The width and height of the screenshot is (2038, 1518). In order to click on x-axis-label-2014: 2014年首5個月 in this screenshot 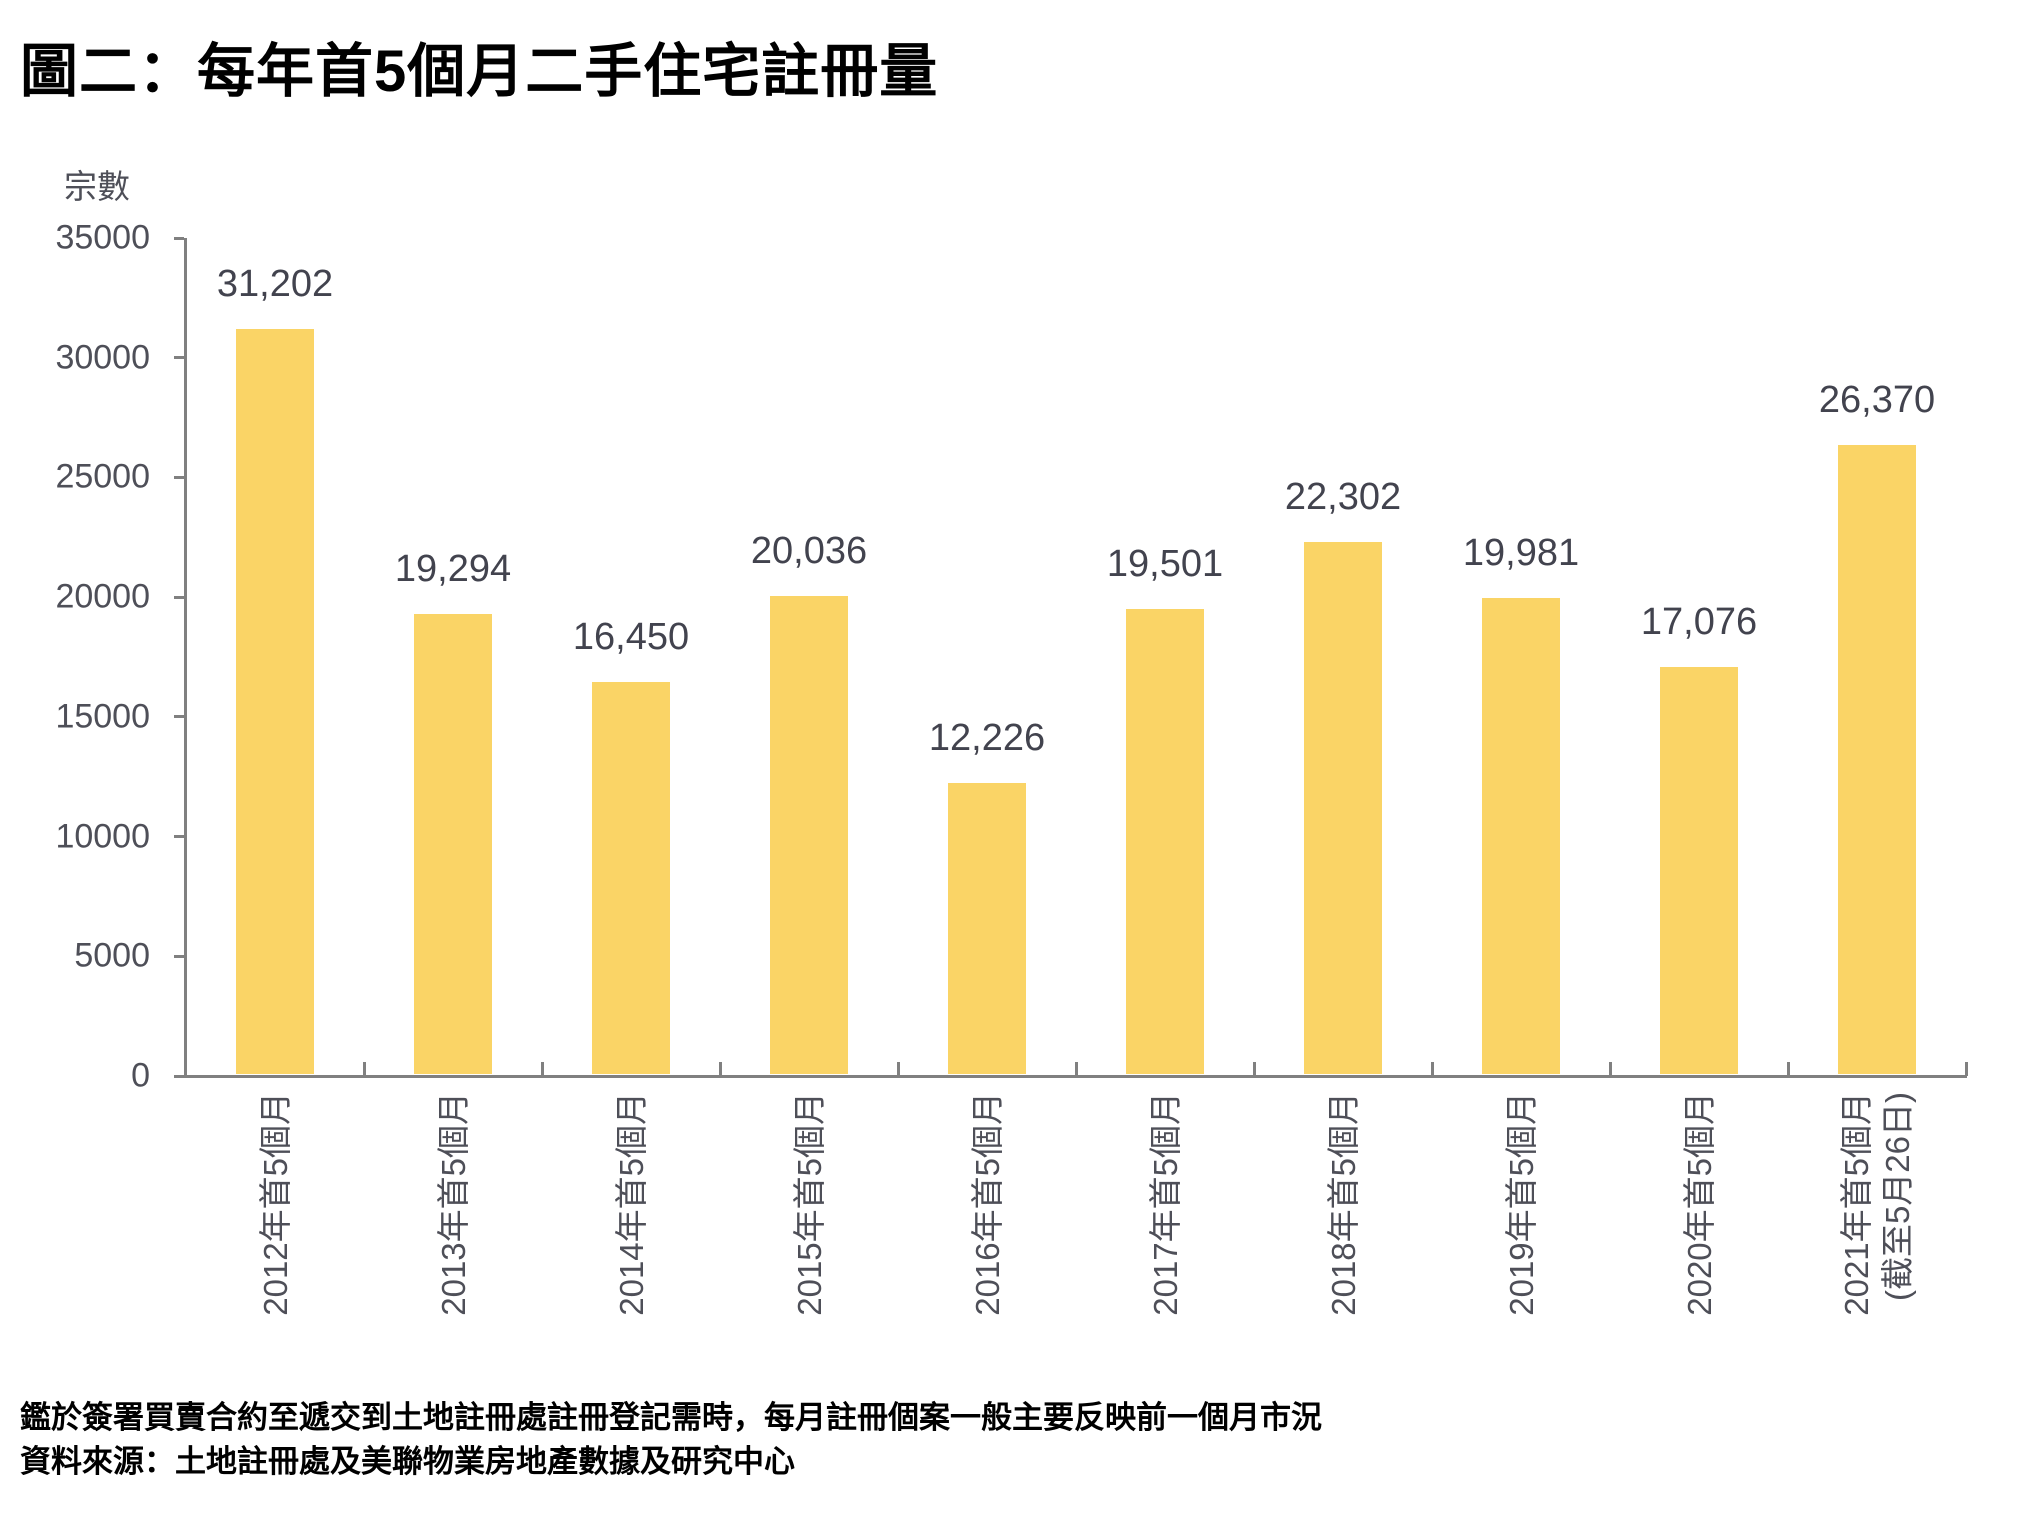, I will do `click(631, 1204)`.